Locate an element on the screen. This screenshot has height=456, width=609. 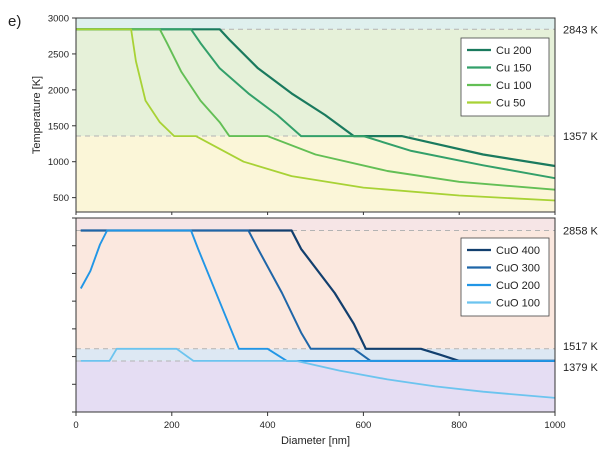
x-tick-label: 1000 is located at coordinates (554, 425).